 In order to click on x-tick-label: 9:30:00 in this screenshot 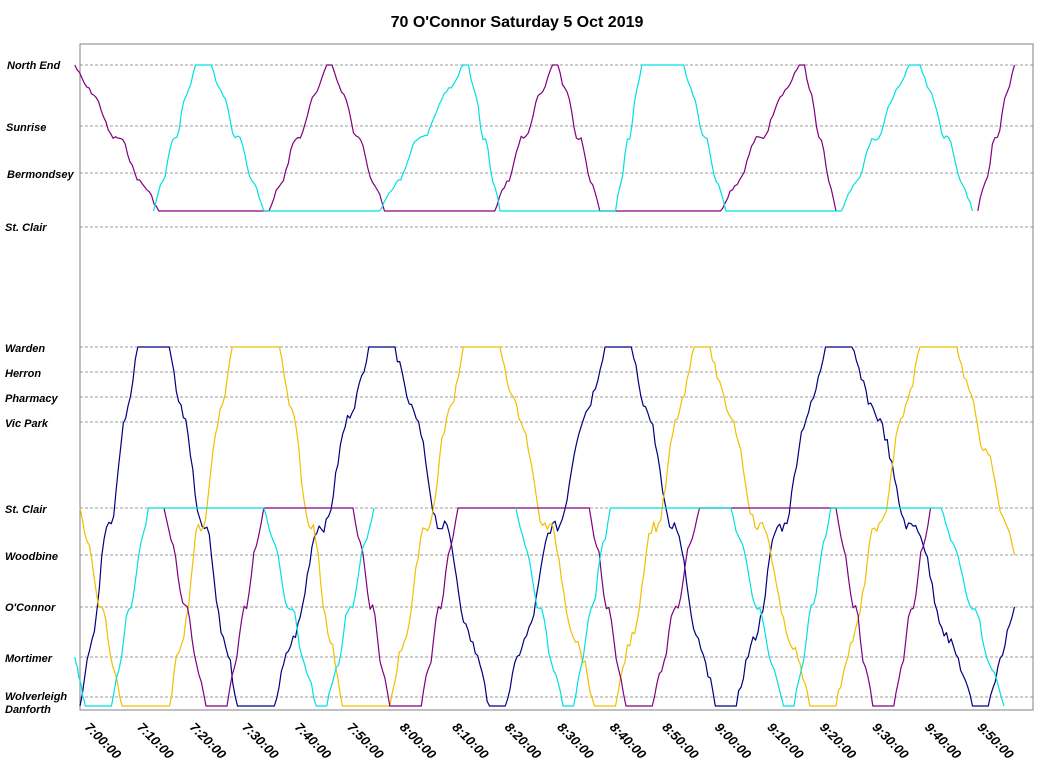, I will do `click(890, 741)`.